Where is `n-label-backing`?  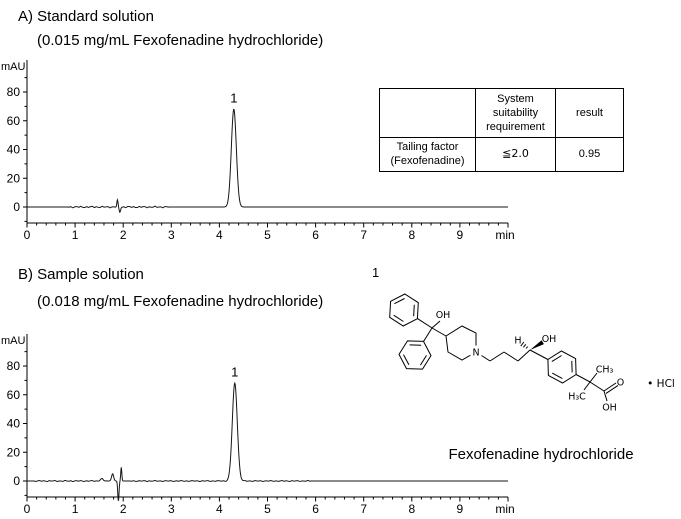
n-label-backing is located at coordinates (476, 352).